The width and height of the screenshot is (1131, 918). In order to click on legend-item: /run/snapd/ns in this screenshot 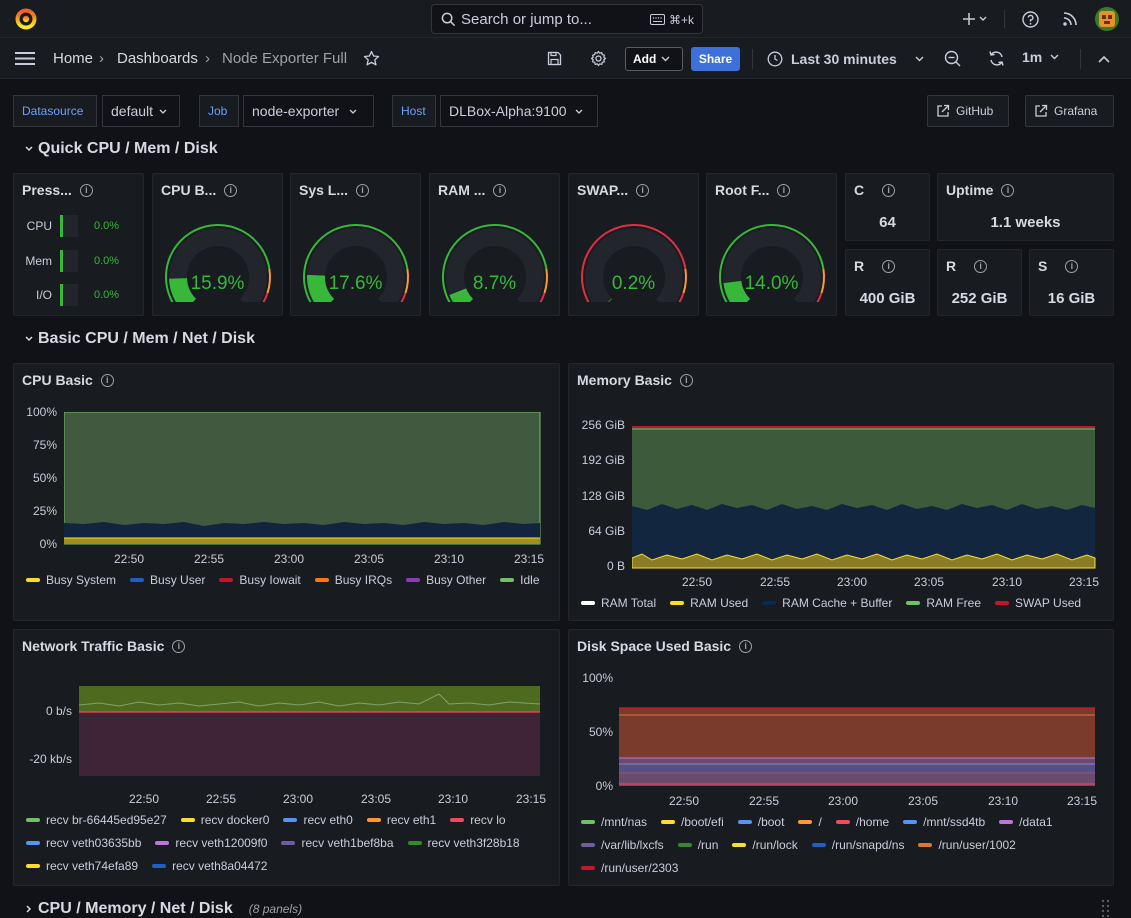, I will do `click(857, 844)`.